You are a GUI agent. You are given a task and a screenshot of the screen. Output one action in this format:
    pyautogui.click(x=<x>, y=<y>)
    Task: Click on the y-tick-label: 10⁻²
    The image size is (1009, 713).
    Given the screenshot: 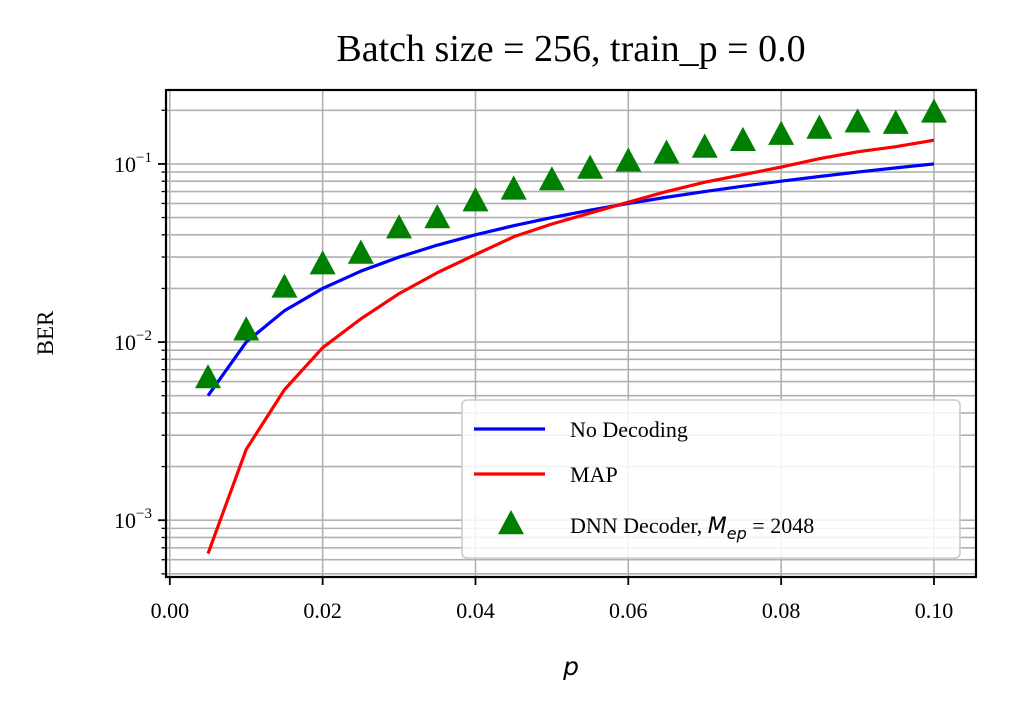 What is the action you would take?
    pyautogui.click(x=133, y=341)
    